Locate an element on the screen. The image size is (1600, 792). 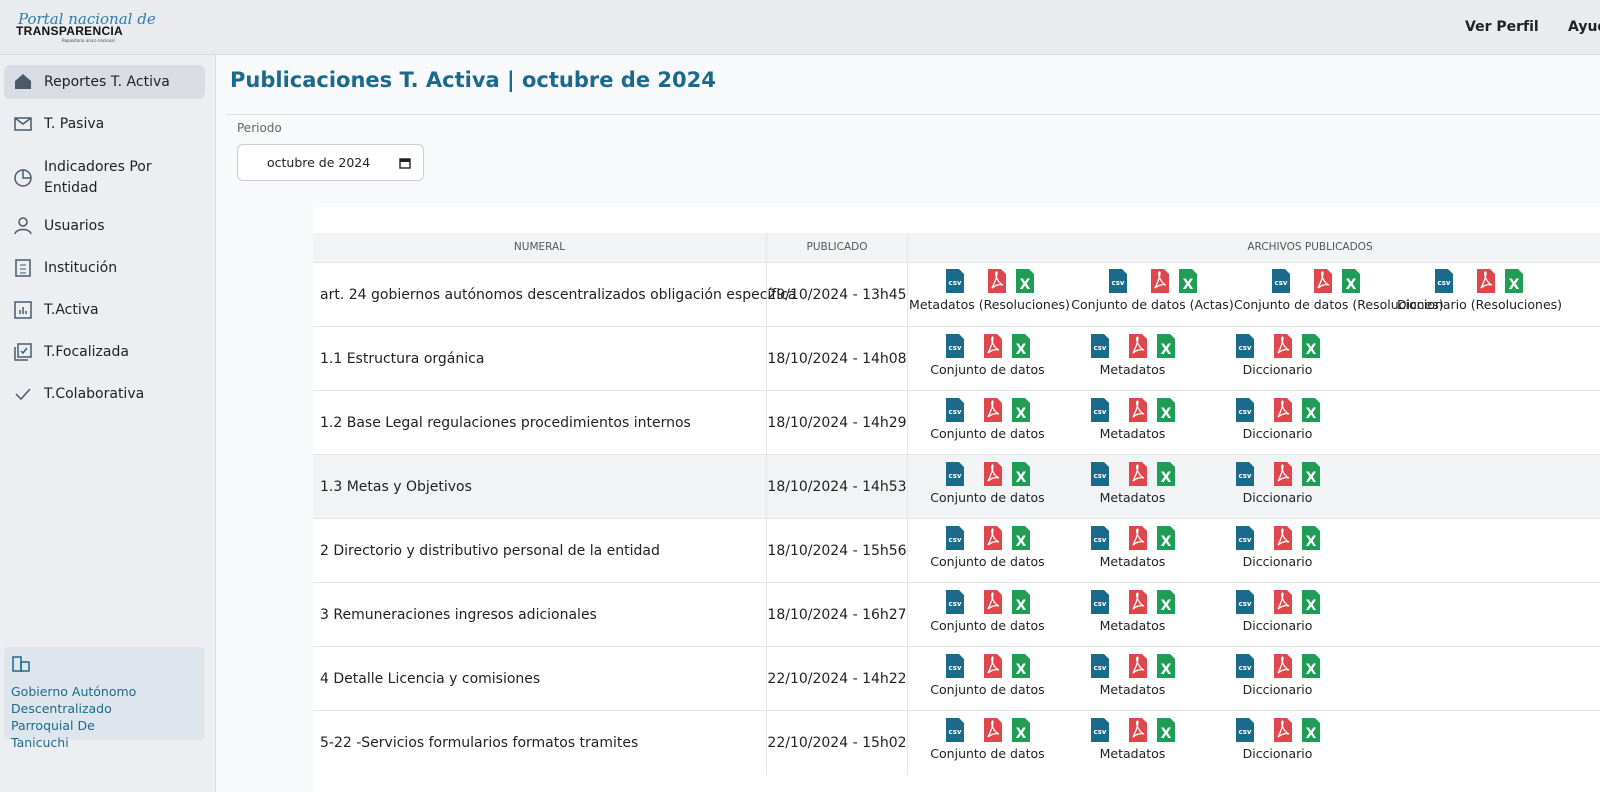
file-group: csv X Conjunto de datos (Actas) is located at coordinates (1152, 290).